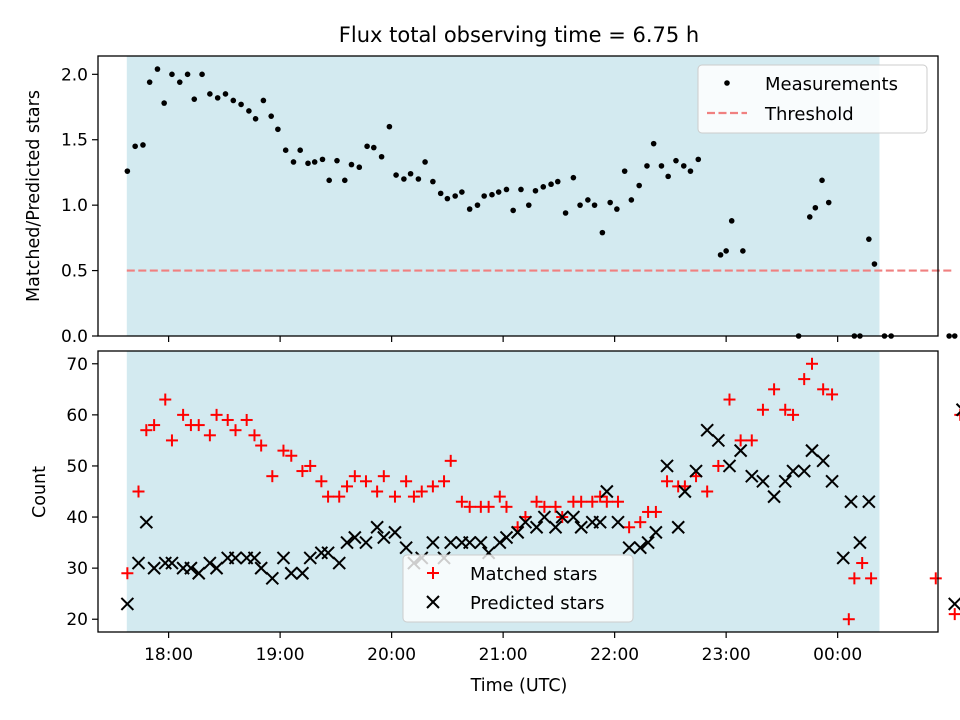  I want to click on legend-matched-marker, so click(433, 573).